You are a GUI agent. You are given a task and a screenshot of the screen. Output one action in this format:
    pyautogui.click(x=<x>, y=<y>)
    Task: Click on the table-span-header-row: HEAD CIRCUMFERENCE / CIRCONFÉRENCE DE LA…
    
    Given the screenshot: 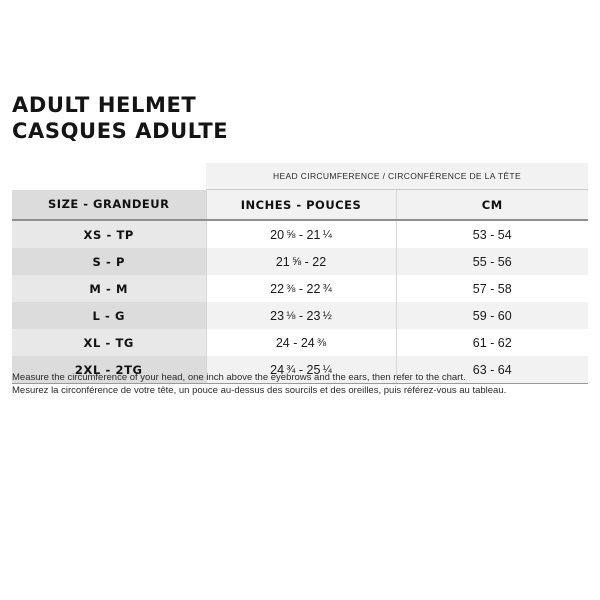 What is the action you would take?
    pyautogui.click(x=300, y=176)
    